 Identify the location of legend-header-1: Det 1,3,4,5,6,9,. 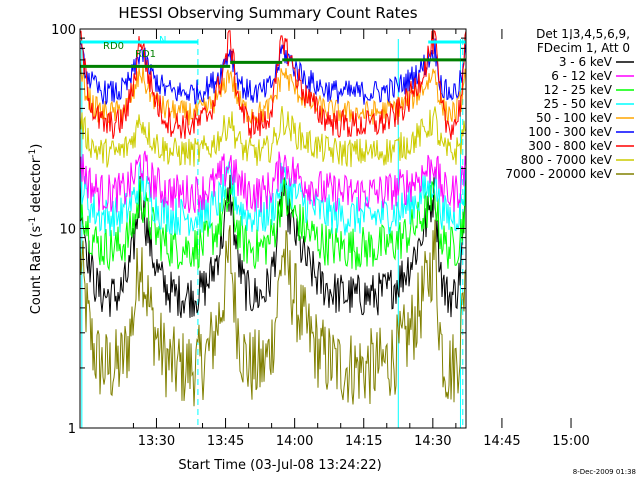
(583, 34).